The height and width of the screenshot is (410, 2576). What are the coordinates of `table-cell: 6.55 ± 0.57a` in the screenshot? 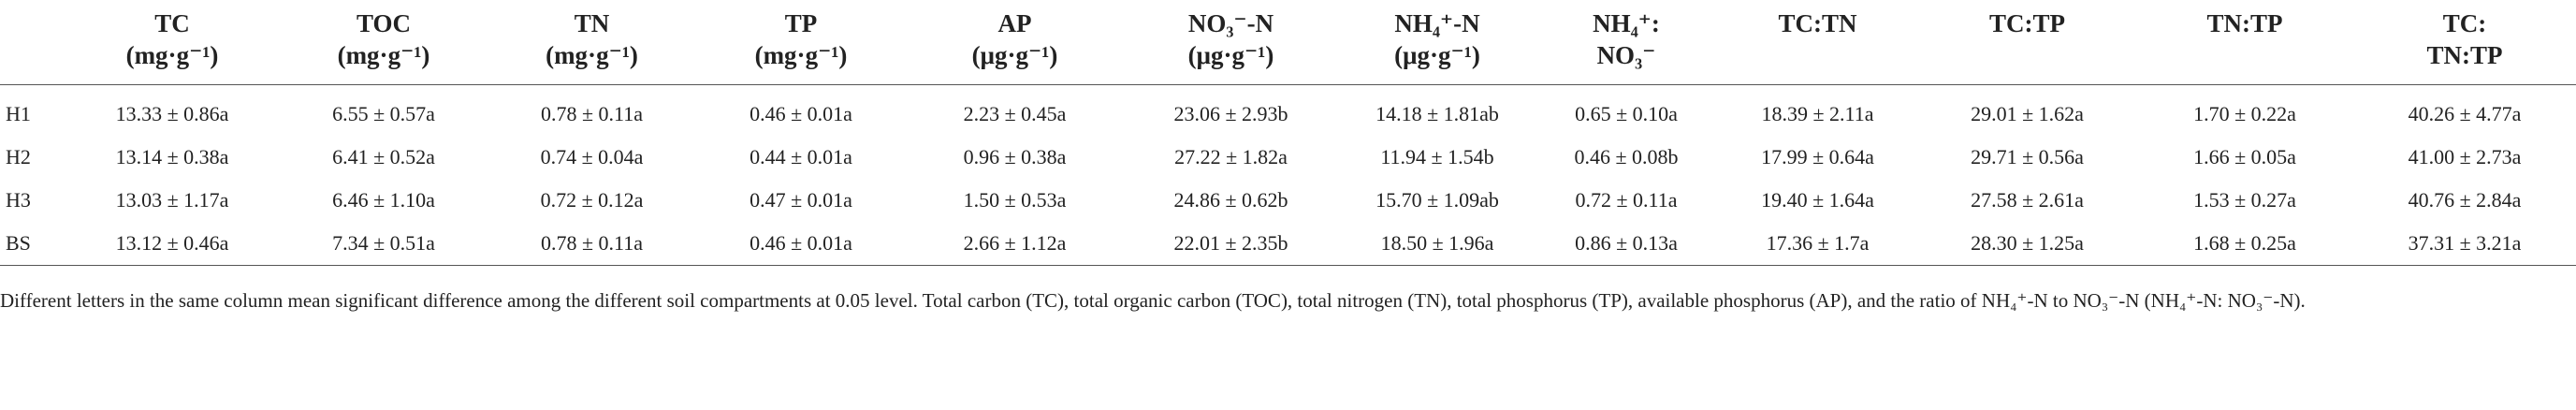 It's located at (383, 114).